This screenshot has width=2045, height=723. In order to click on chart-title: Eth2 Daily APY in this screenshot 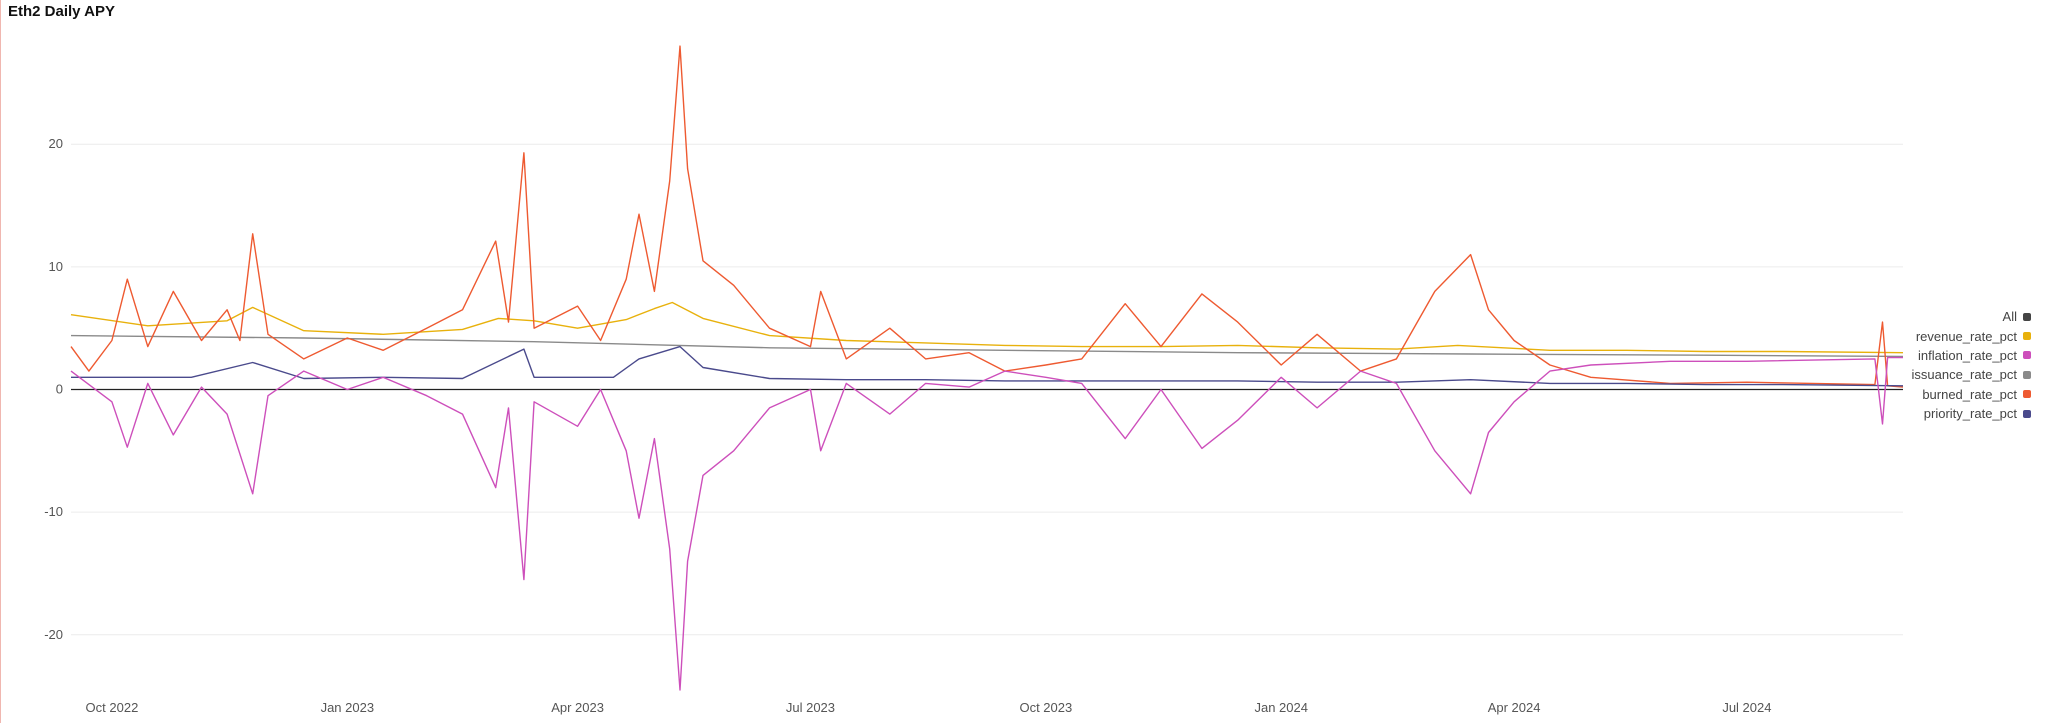, I will do `click(61, 11)`.